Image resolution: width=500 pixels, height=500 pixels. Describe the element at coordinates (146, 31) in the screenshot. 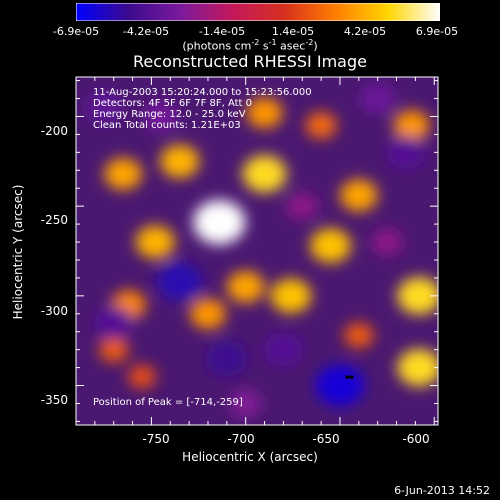

I see `colorbar-tick-label: -4.2e-05` at that location.